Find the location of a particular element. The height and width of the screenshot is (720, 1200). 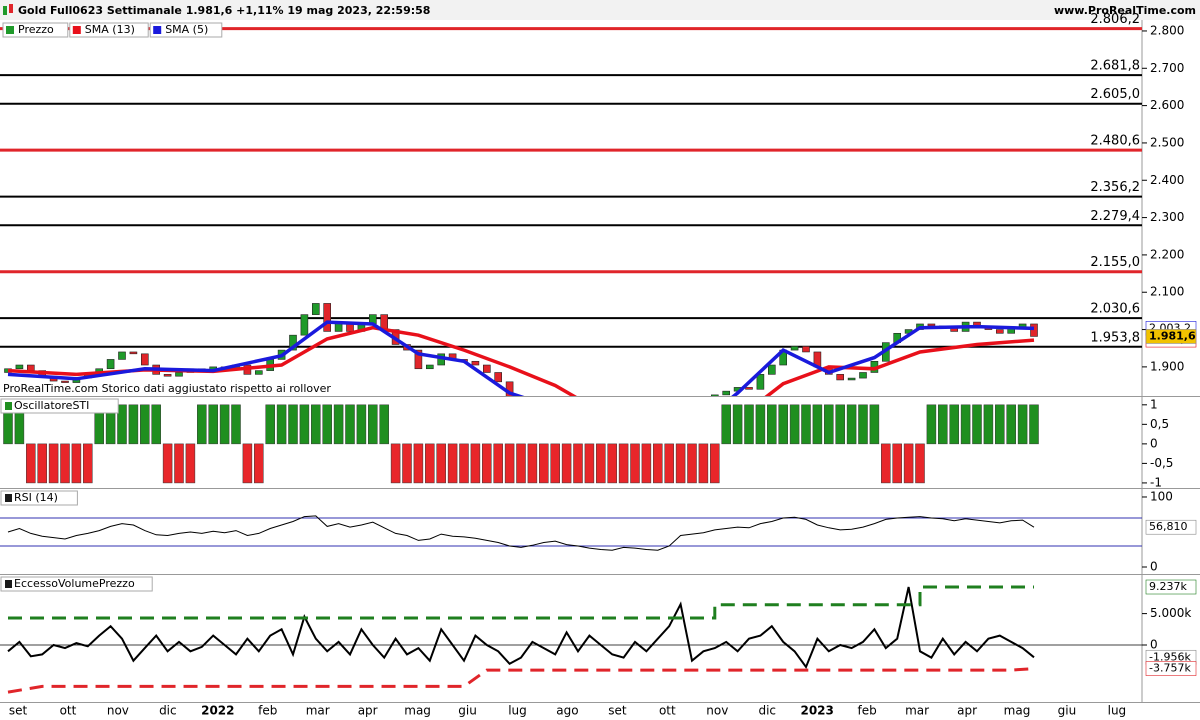

legend-box is located at coordinates (109, 30).